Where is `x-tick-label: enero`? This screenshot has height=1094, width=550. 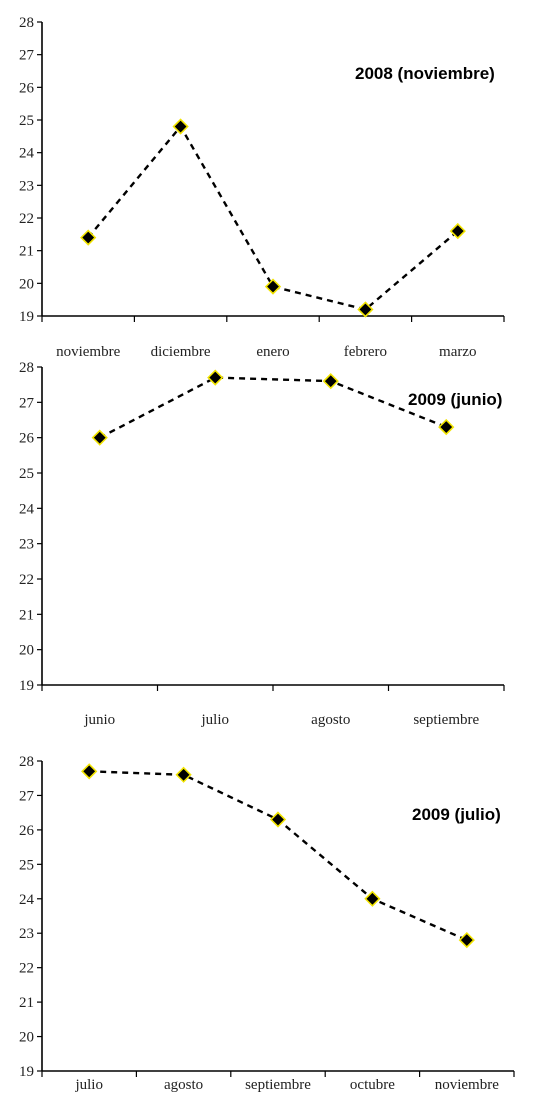 x-tick-label: enero is located at coordinates (272, 352).